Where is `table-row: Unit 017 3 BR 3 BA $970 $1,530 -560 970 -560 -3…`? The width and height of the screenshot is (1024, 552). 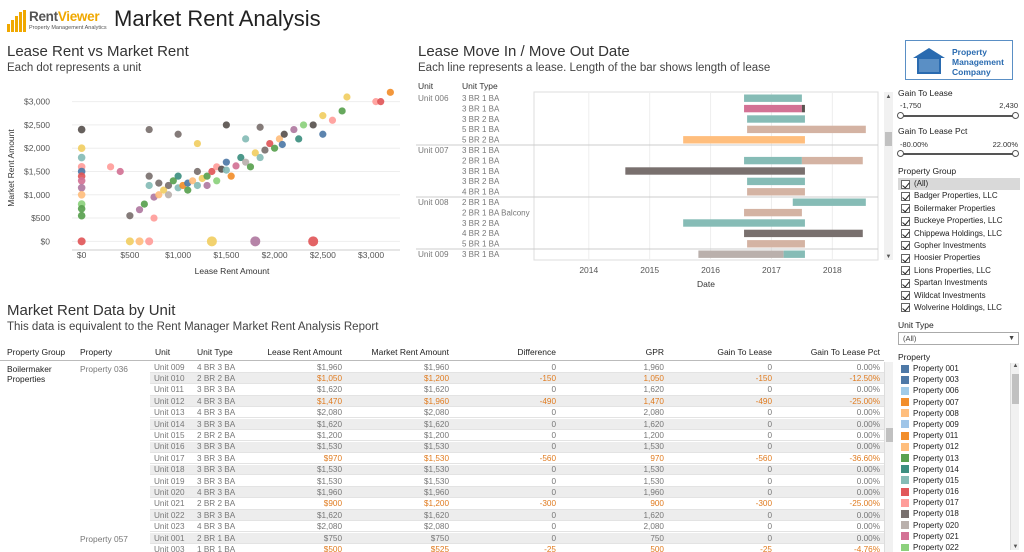
table-row: Unit 017 3 BR 3 BA $970 $1,530 -560 970 -560 -3… is located at coordinates (517, 458).